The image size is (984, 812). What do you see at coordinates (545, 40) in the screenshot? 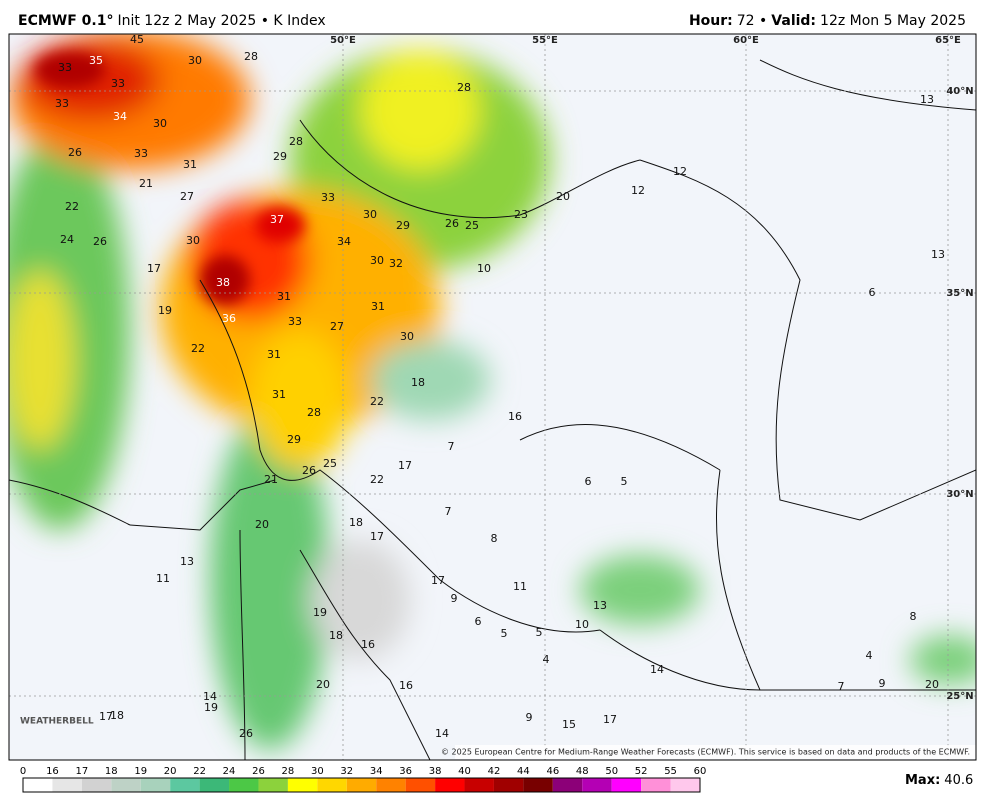
I see `graticule-label: 55°E` at bounding box center [545, 40].